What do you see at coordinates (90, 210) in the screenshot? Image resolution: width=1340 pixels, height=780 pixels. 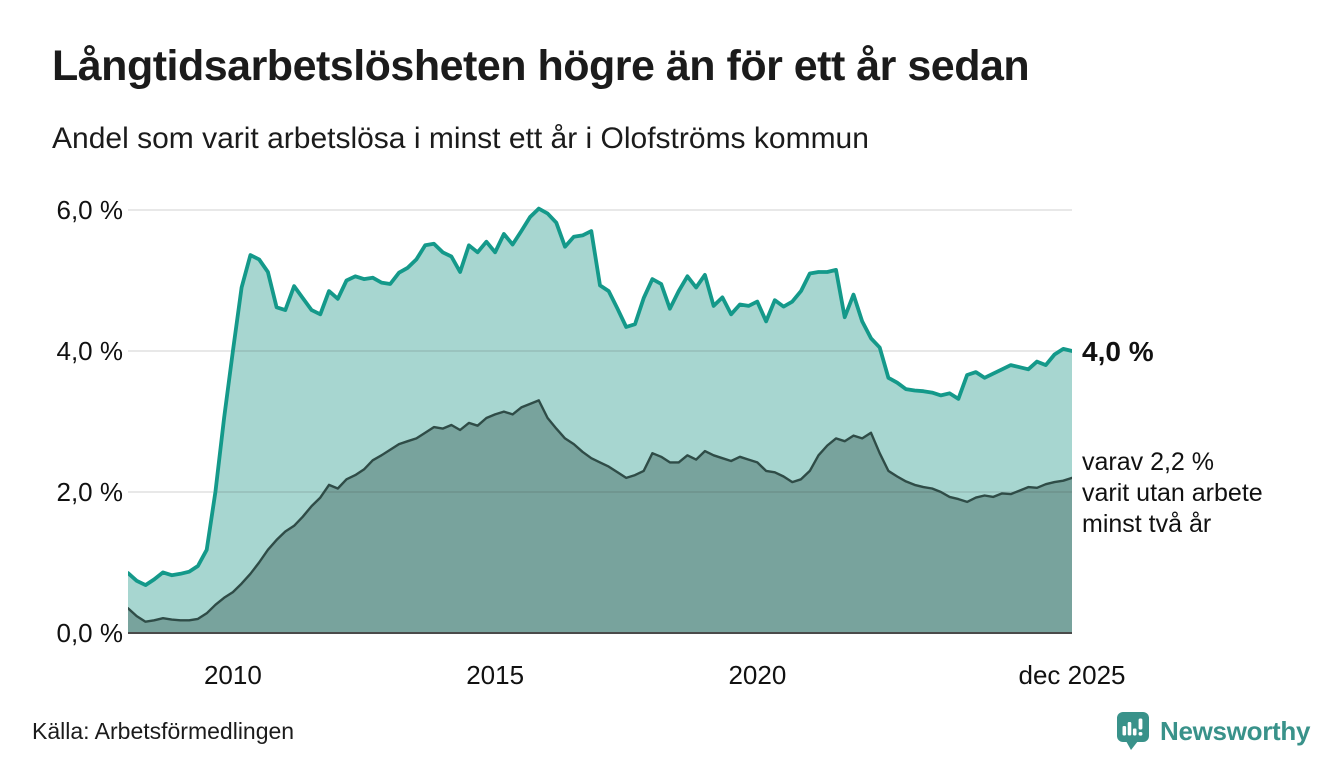 I see `y-tick-label-6: 6,0 %` at bounding box center [90, 210].